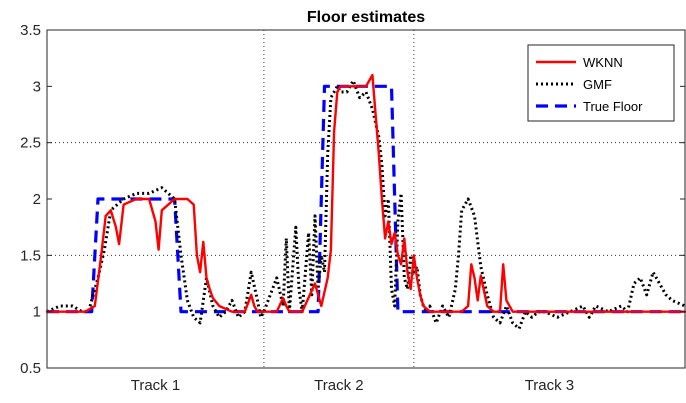  Describe the element at coordinates (338, 385) in the screenshot. I see `x-tick-label: Track 2` at that location.